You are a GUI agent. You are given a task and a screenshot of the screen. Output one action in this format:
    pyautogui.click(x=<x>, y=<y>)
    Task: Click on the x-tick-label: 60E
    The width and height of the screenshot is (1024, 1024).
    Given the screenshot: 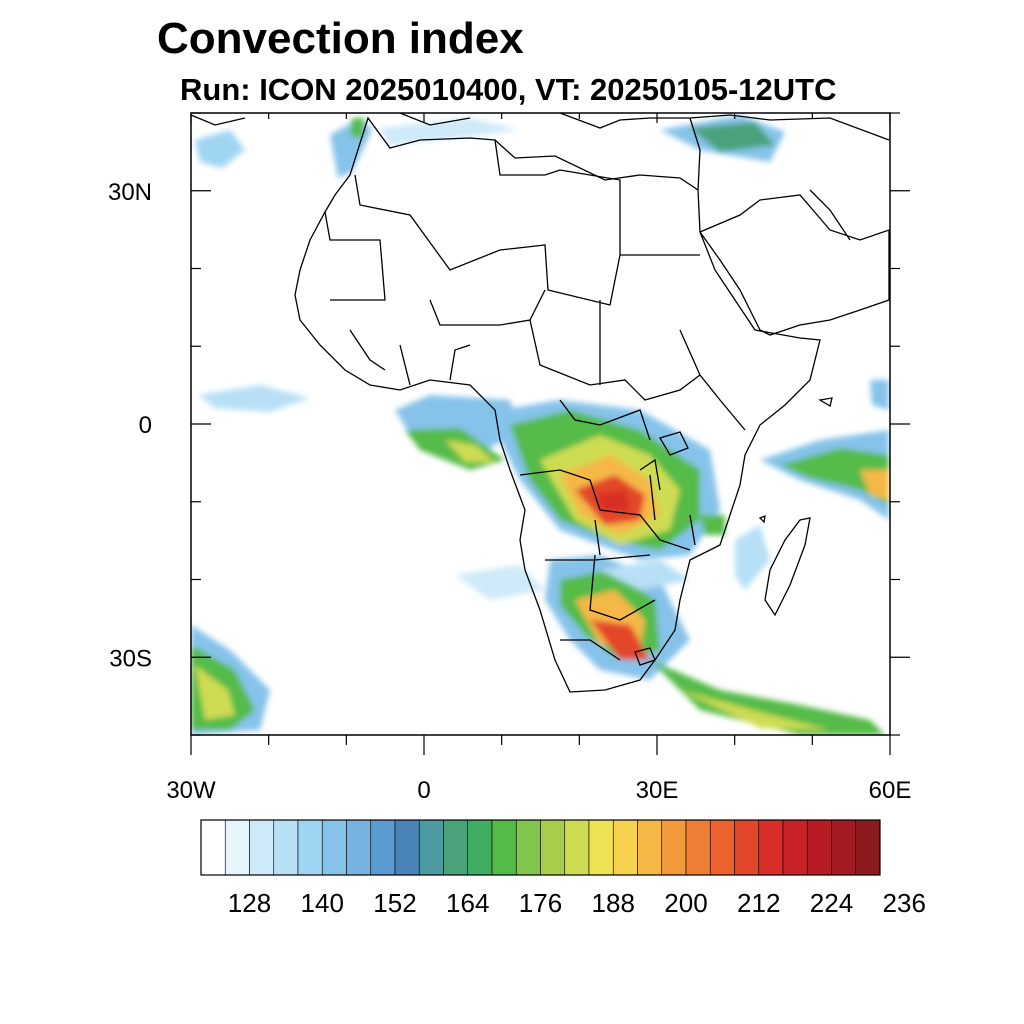 What is the action you would take?
    pyautogui.click(x=890, y=790)
    